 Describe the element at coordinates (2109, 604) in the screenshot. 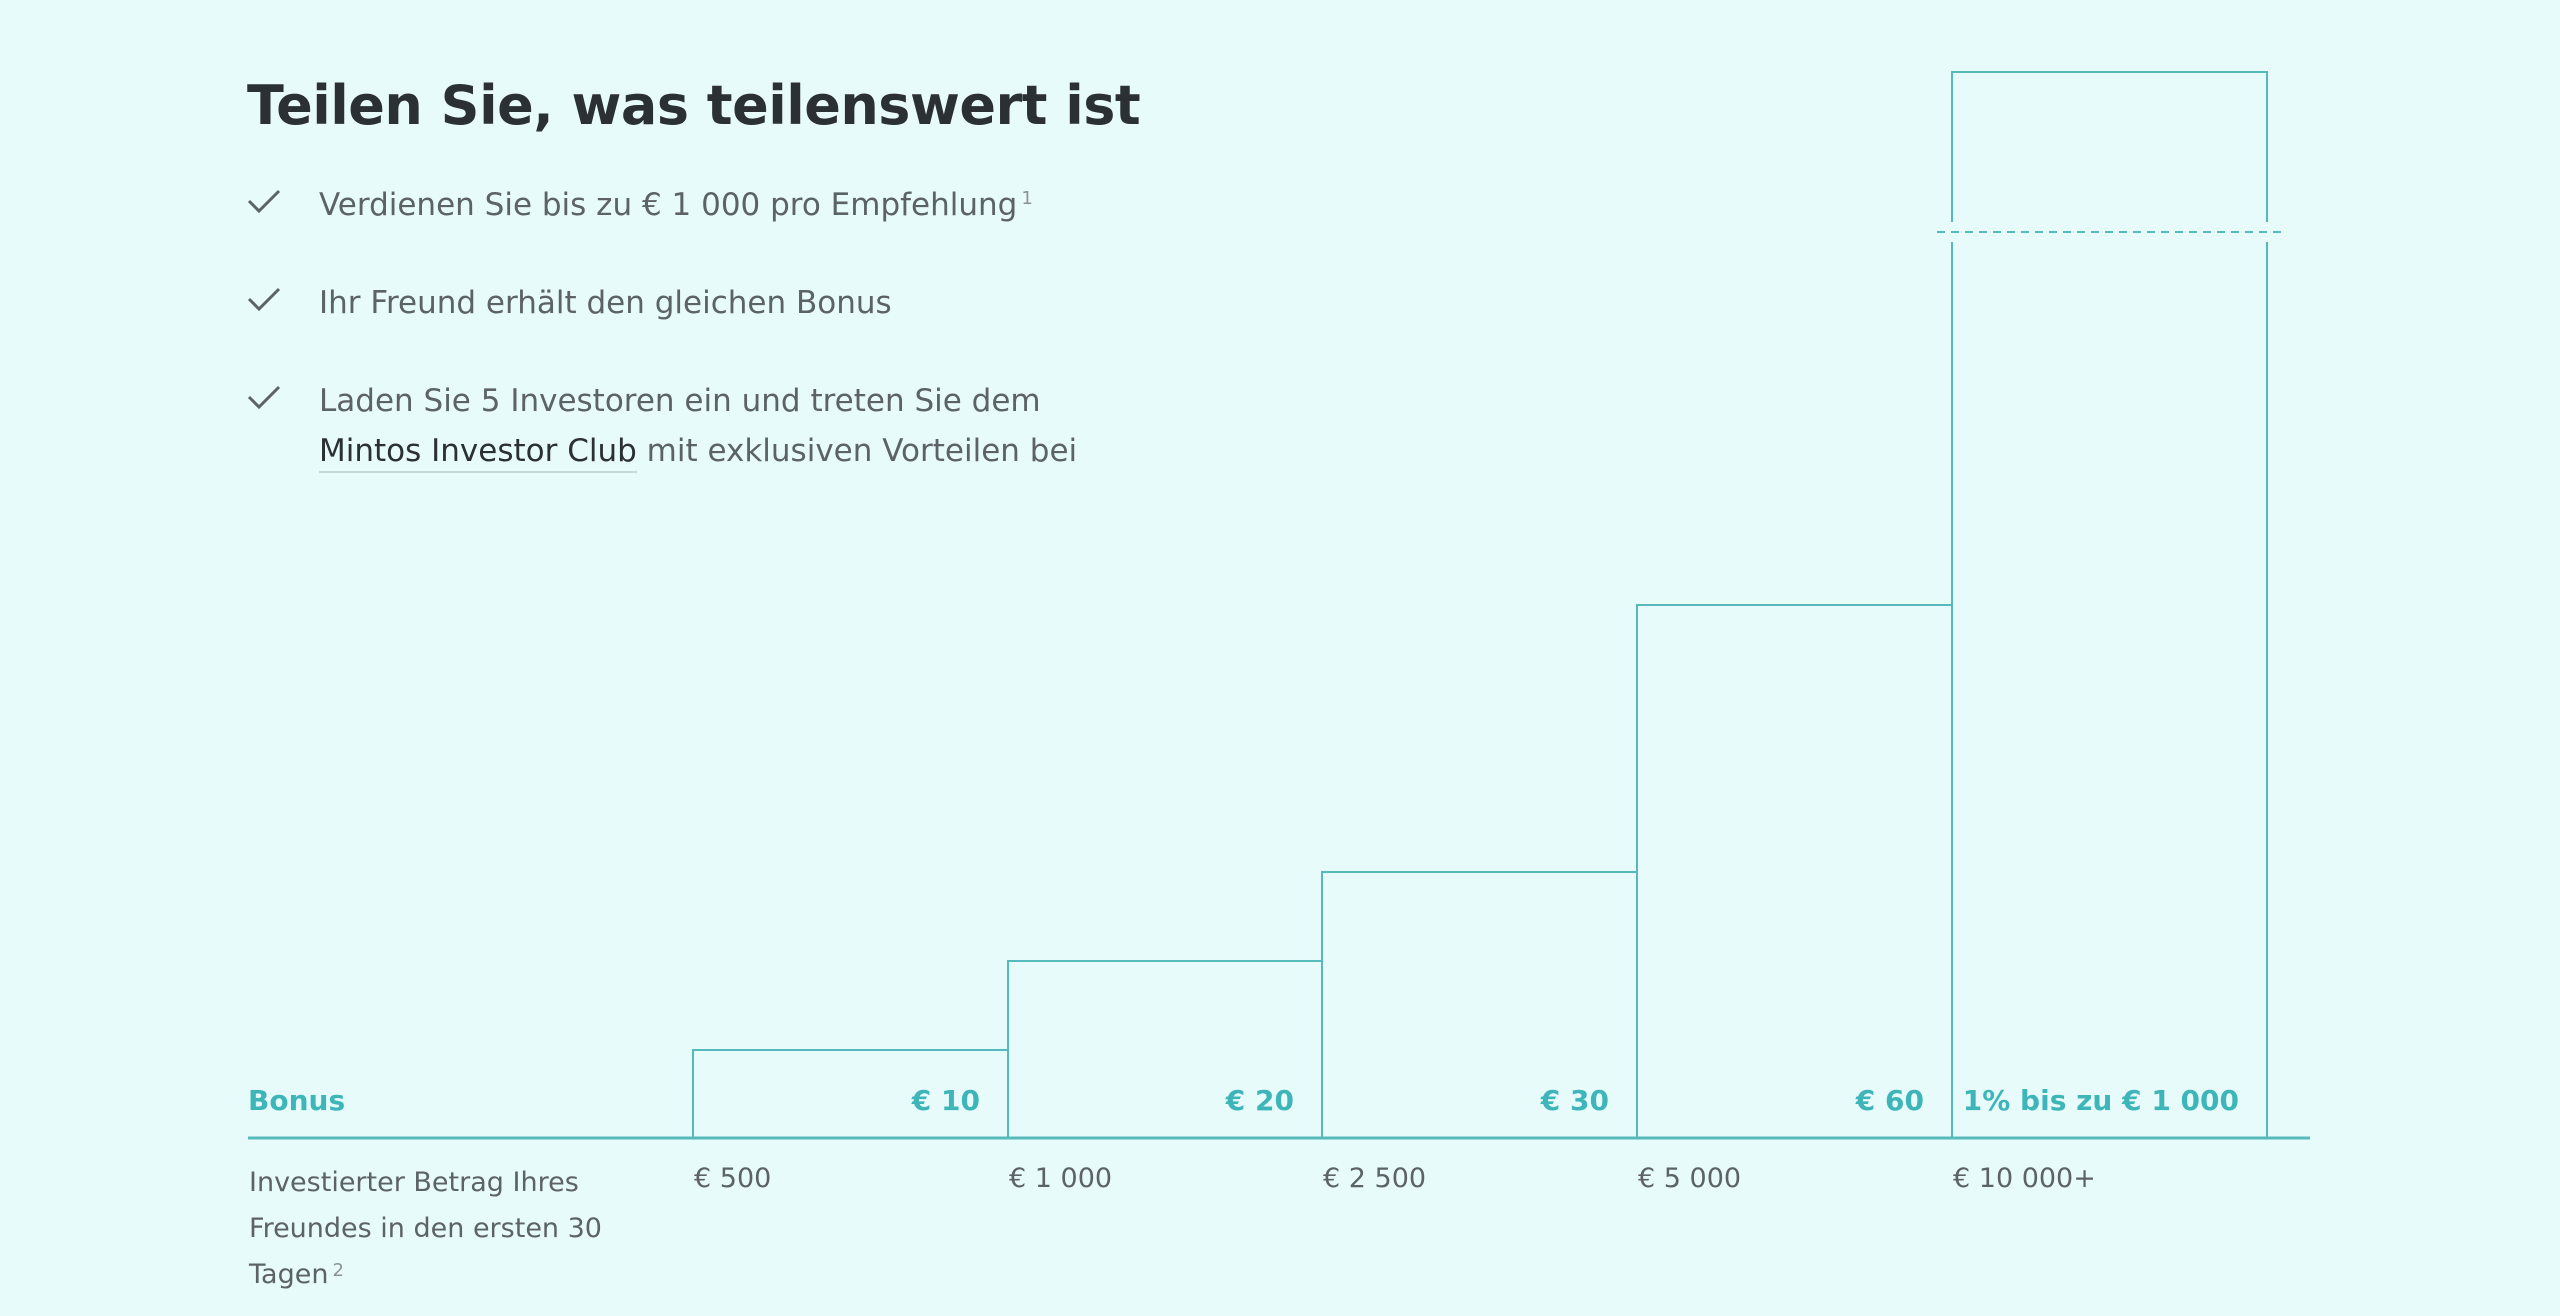

I see `bar-10000-plus` at that location.